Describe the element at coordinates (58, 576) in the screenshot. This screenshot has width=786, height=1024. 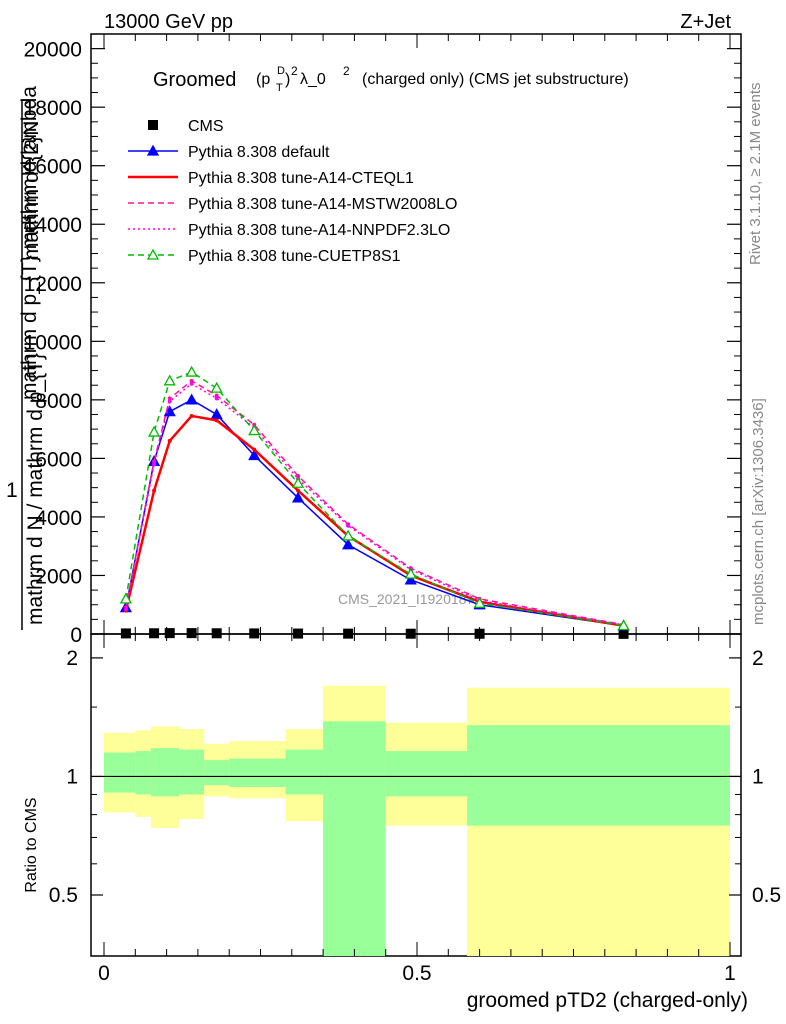
I see `main-ytick-label: 2000` at that location.